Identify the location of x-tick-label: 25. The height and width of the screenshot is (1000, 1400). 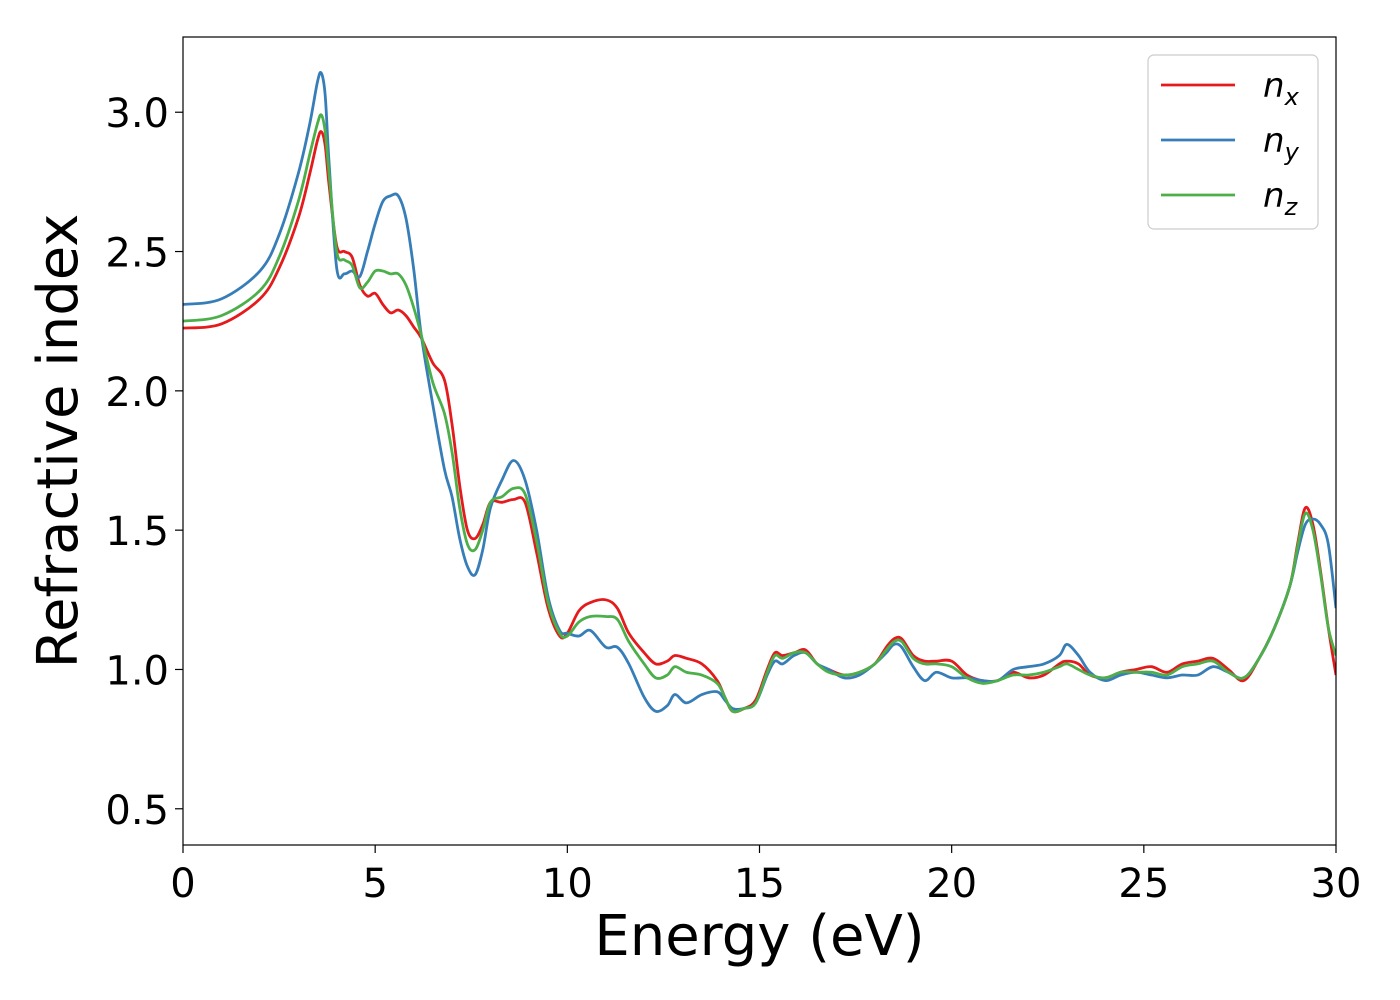
(1143, 884).